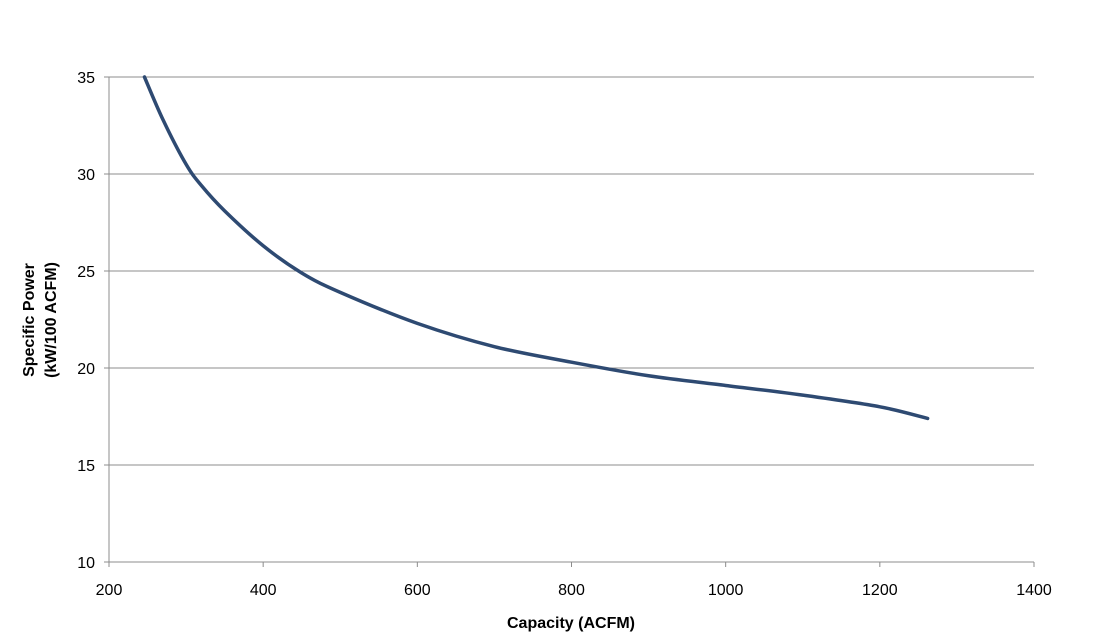  What do you see at coordinates (86, 321) in the screenshot?
I see `y-tick-labels: 10 15 20 25 30 35` at bounding box center [86, 321].